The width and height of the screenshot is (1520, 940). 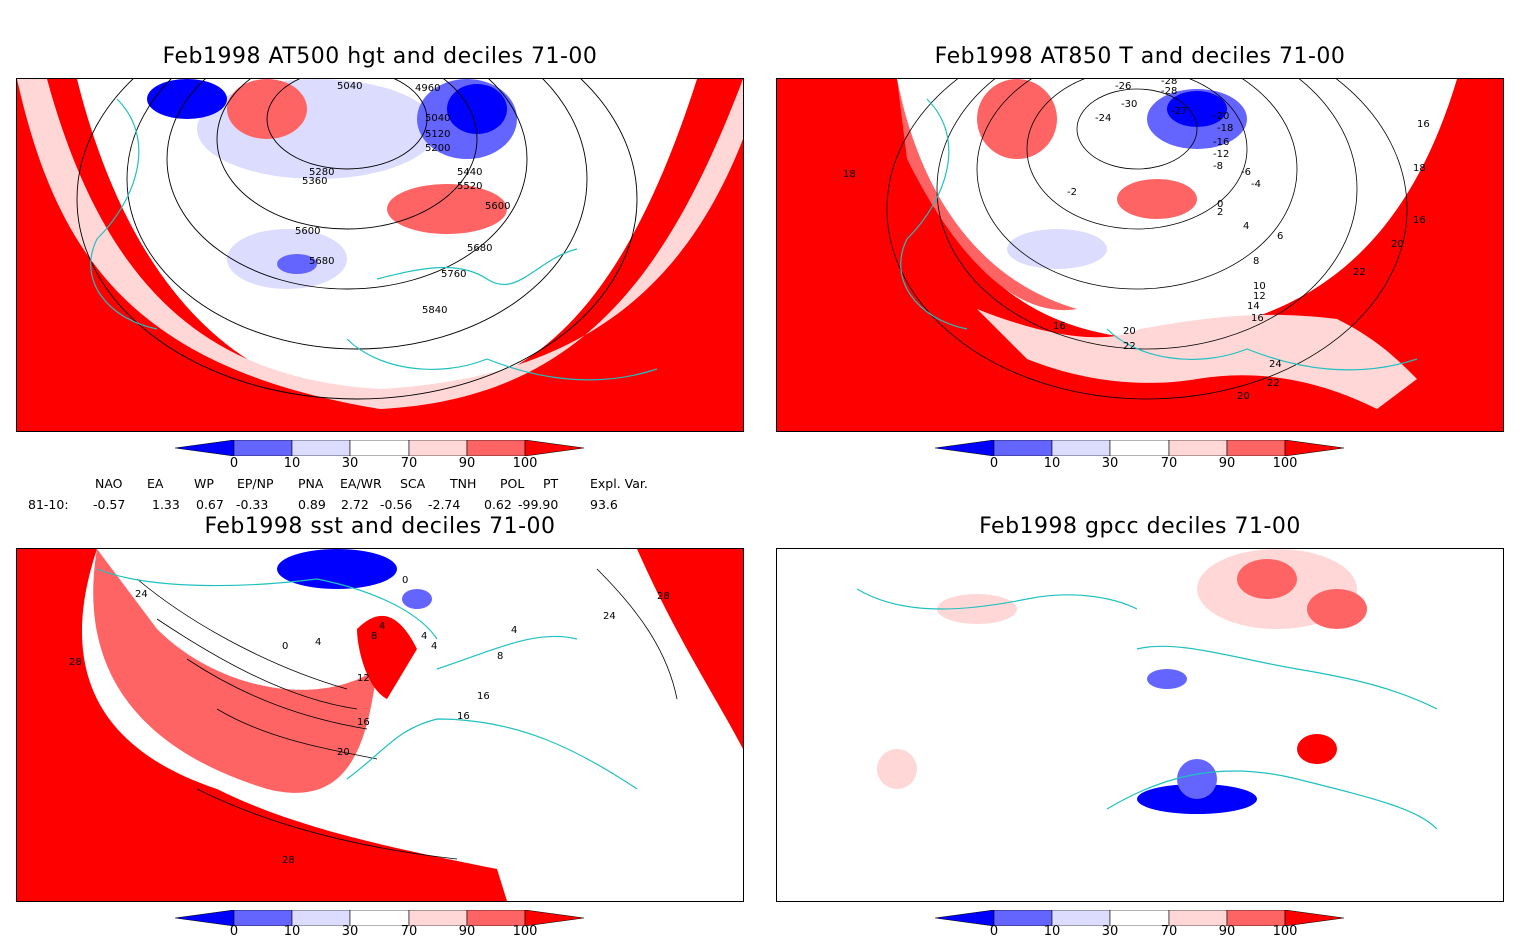 What do you see at coordinates (512, 483) in the screenshot?
I see `index-header: POL` at bounding box center [512, 483].